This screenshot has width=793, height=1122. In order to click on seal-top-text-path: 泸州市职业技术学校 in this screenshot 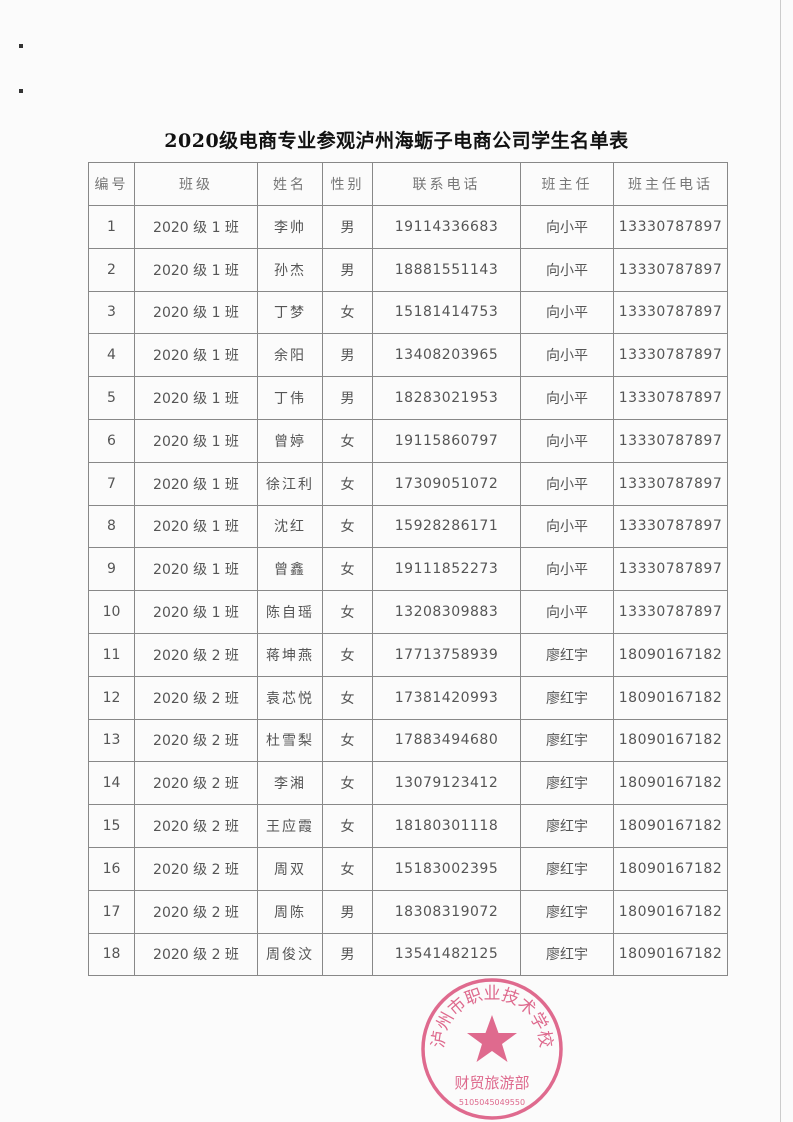, I will do `click(491, 1016)`.